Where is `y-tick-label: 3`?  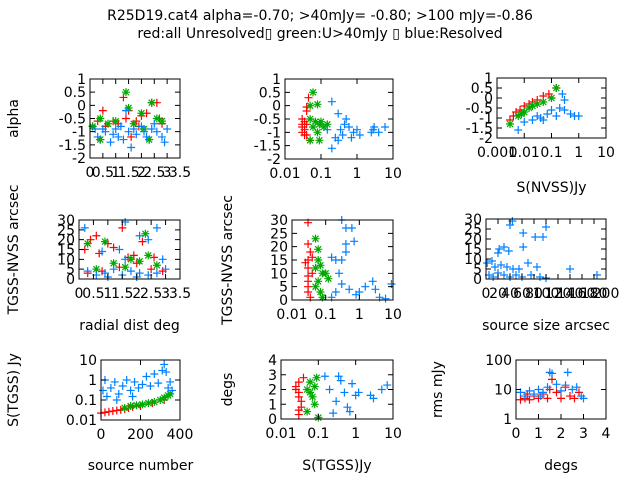 y-tick-label: 3 is located at coordinates (272, 376).